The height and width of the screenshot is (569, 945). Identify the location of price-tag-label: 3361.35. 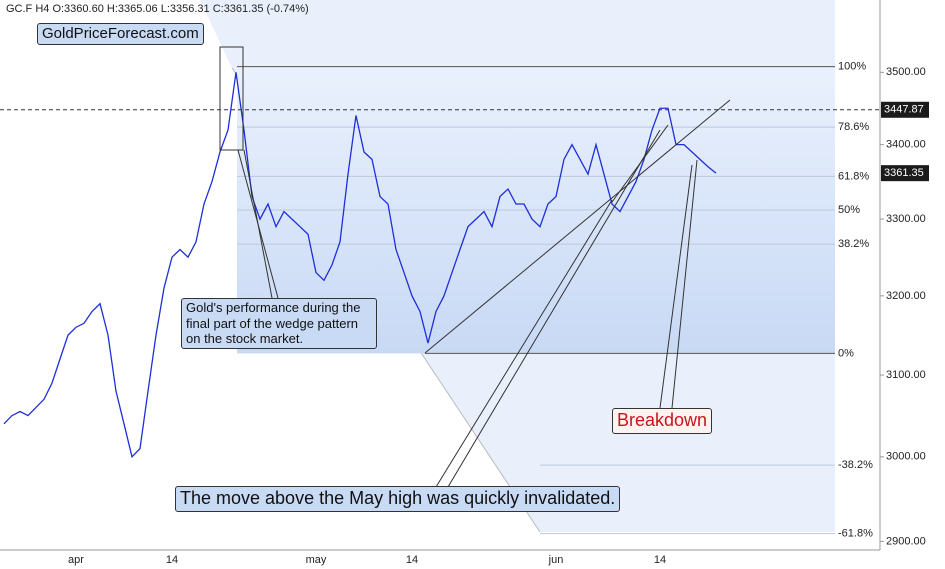
(904, 173).